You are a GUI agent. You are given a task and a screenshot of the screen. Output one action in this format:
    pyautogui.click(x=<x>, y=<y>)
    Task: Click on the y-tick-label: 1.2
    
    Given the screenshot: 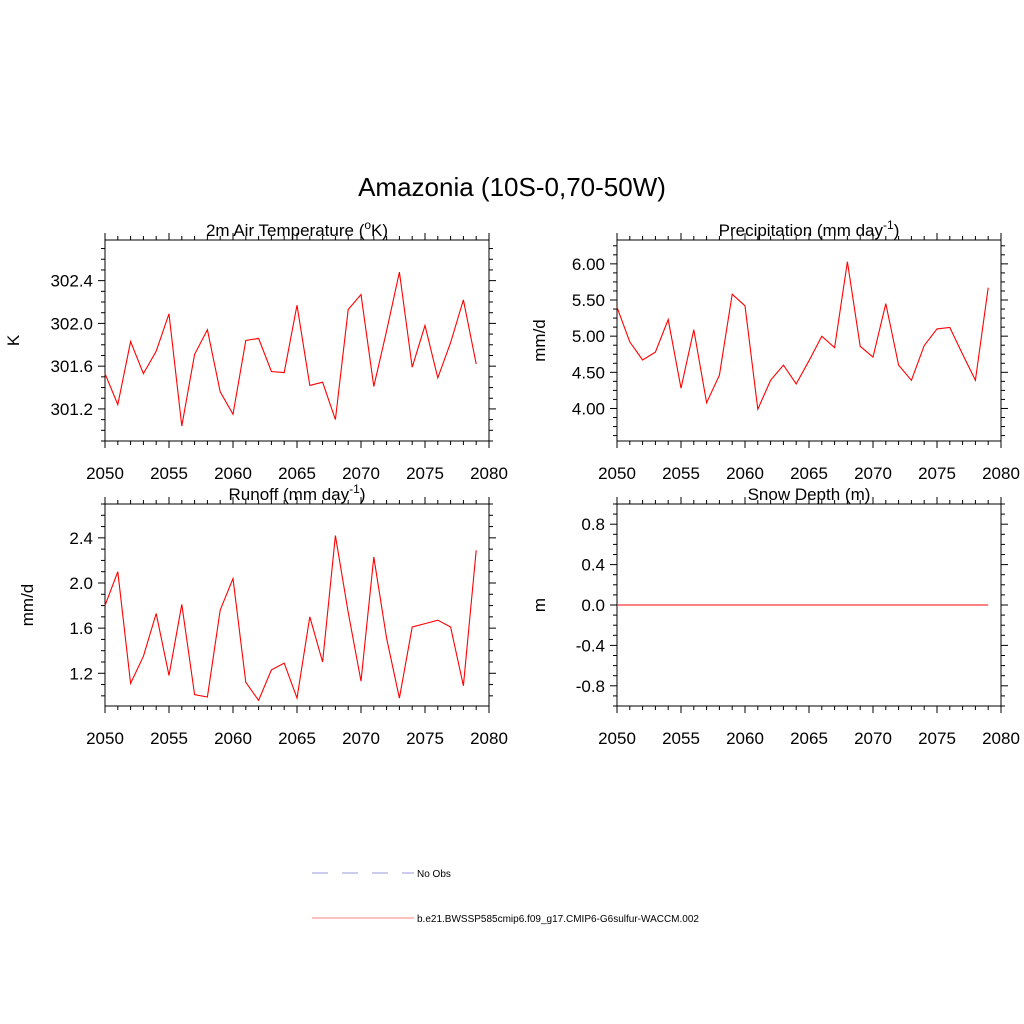 What is the action you would take?
    pyautogui.click(x=81, y=673)
    